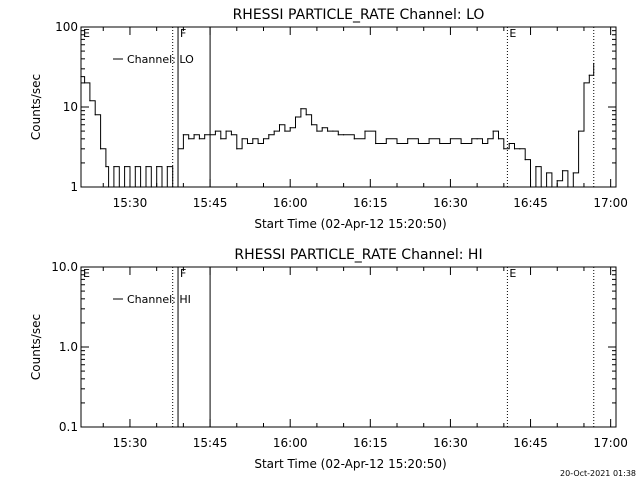 This screenshot has height=480, width=640. I want to click on panel2-x-tick-label: 15:30, so click(130, 443).